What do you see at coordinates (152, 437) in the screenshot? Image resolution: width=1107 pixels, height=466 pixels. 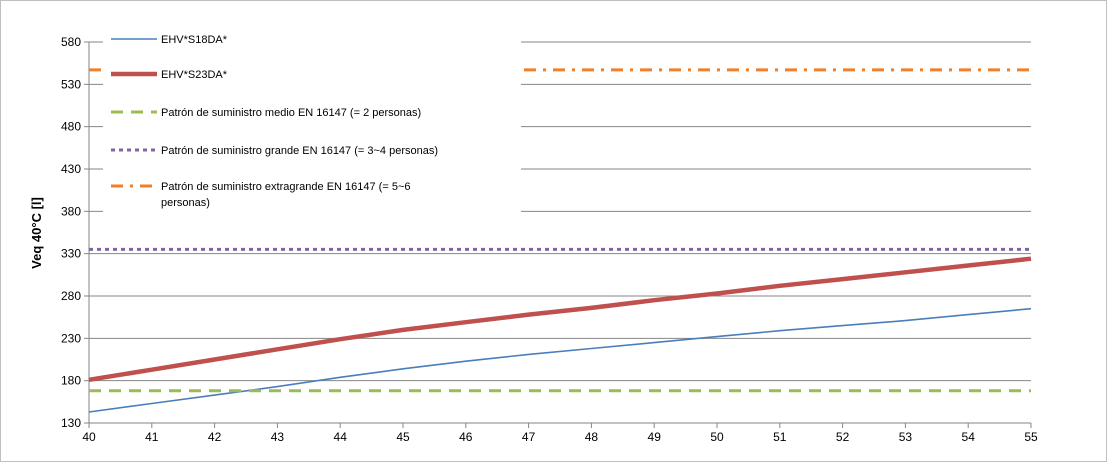 I see `x-tick-label: 41` at bounding box center [152, 437].